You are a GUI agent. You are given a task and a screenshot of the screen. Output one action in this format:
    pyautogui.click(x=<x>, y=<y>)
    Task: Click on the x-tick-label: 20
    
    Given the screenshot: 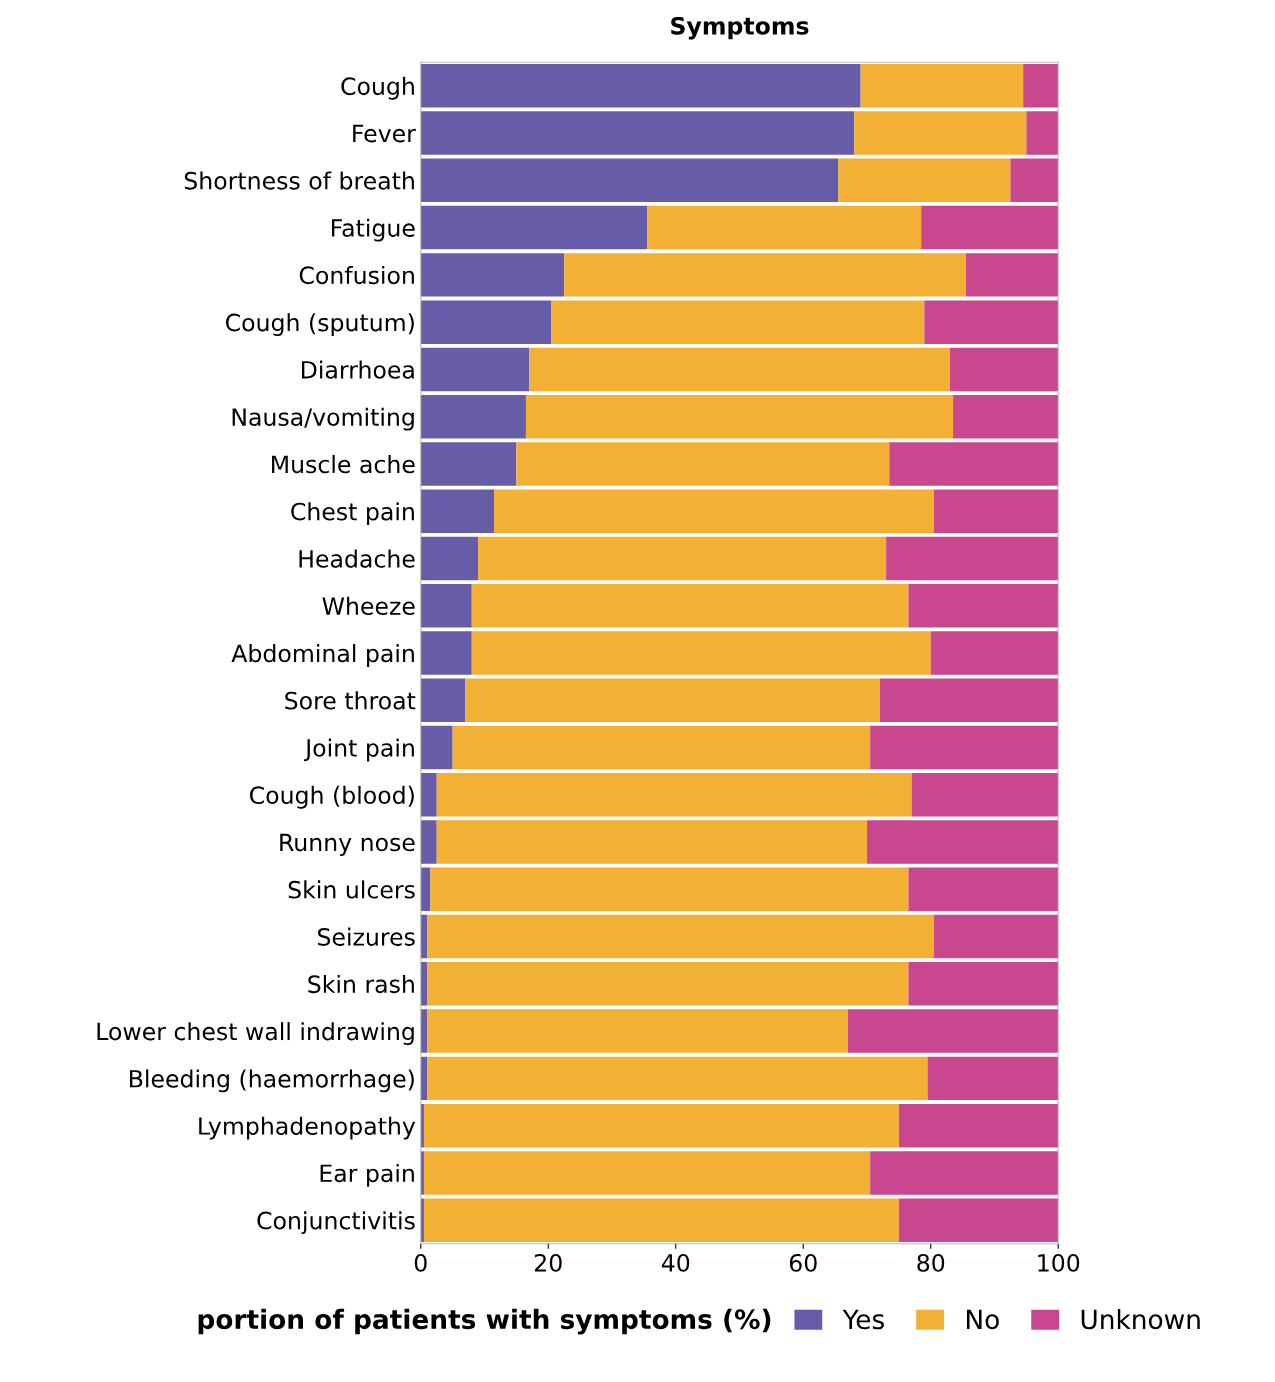 What is the action you would take?
    pyautogui.click(x=548, y=1262)
    